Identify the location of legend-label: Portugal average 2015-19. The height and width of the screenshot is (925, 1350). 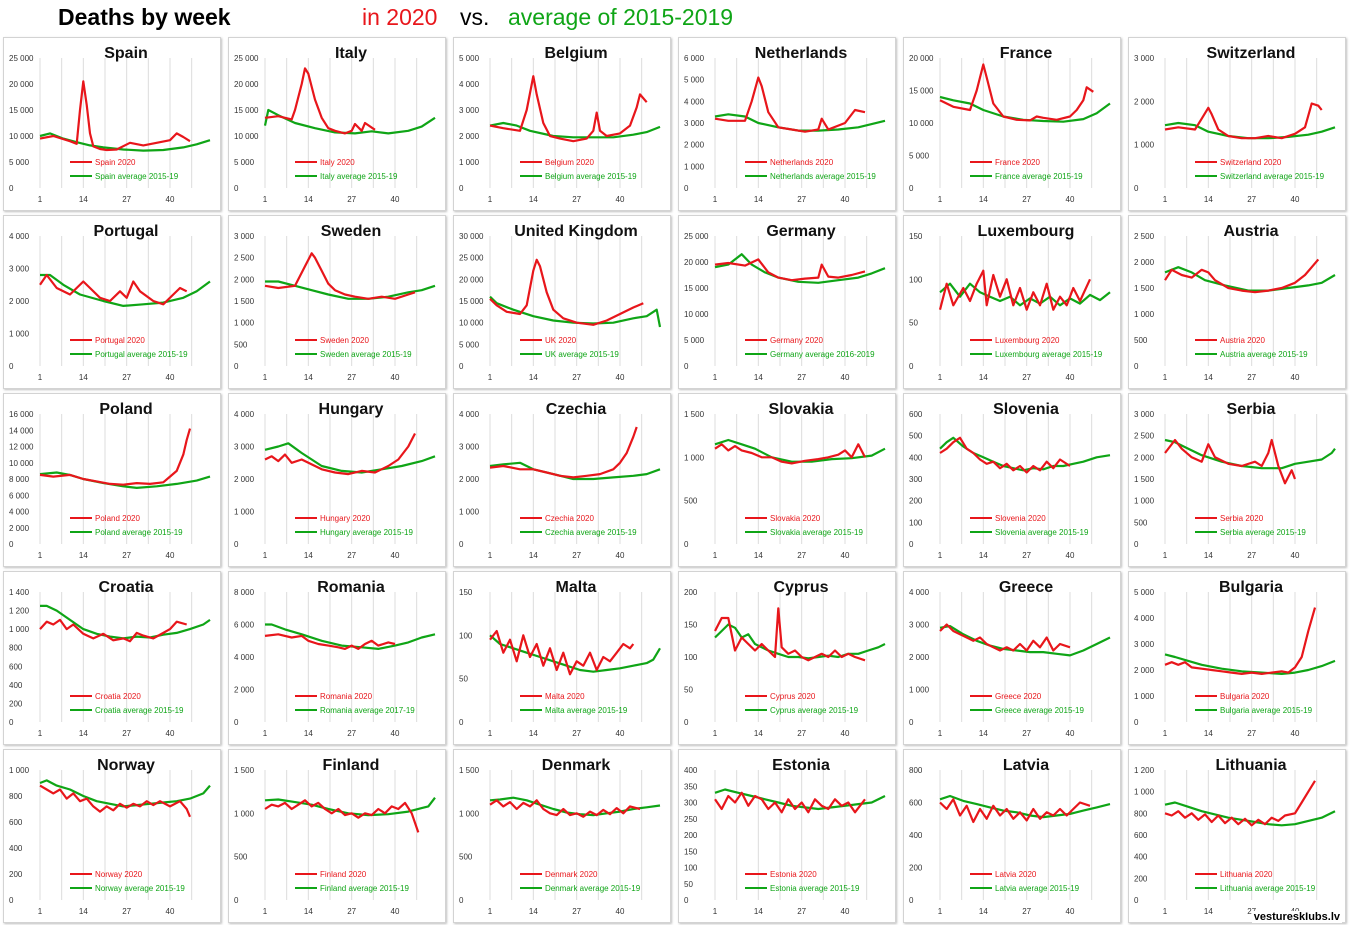
(141, 354).